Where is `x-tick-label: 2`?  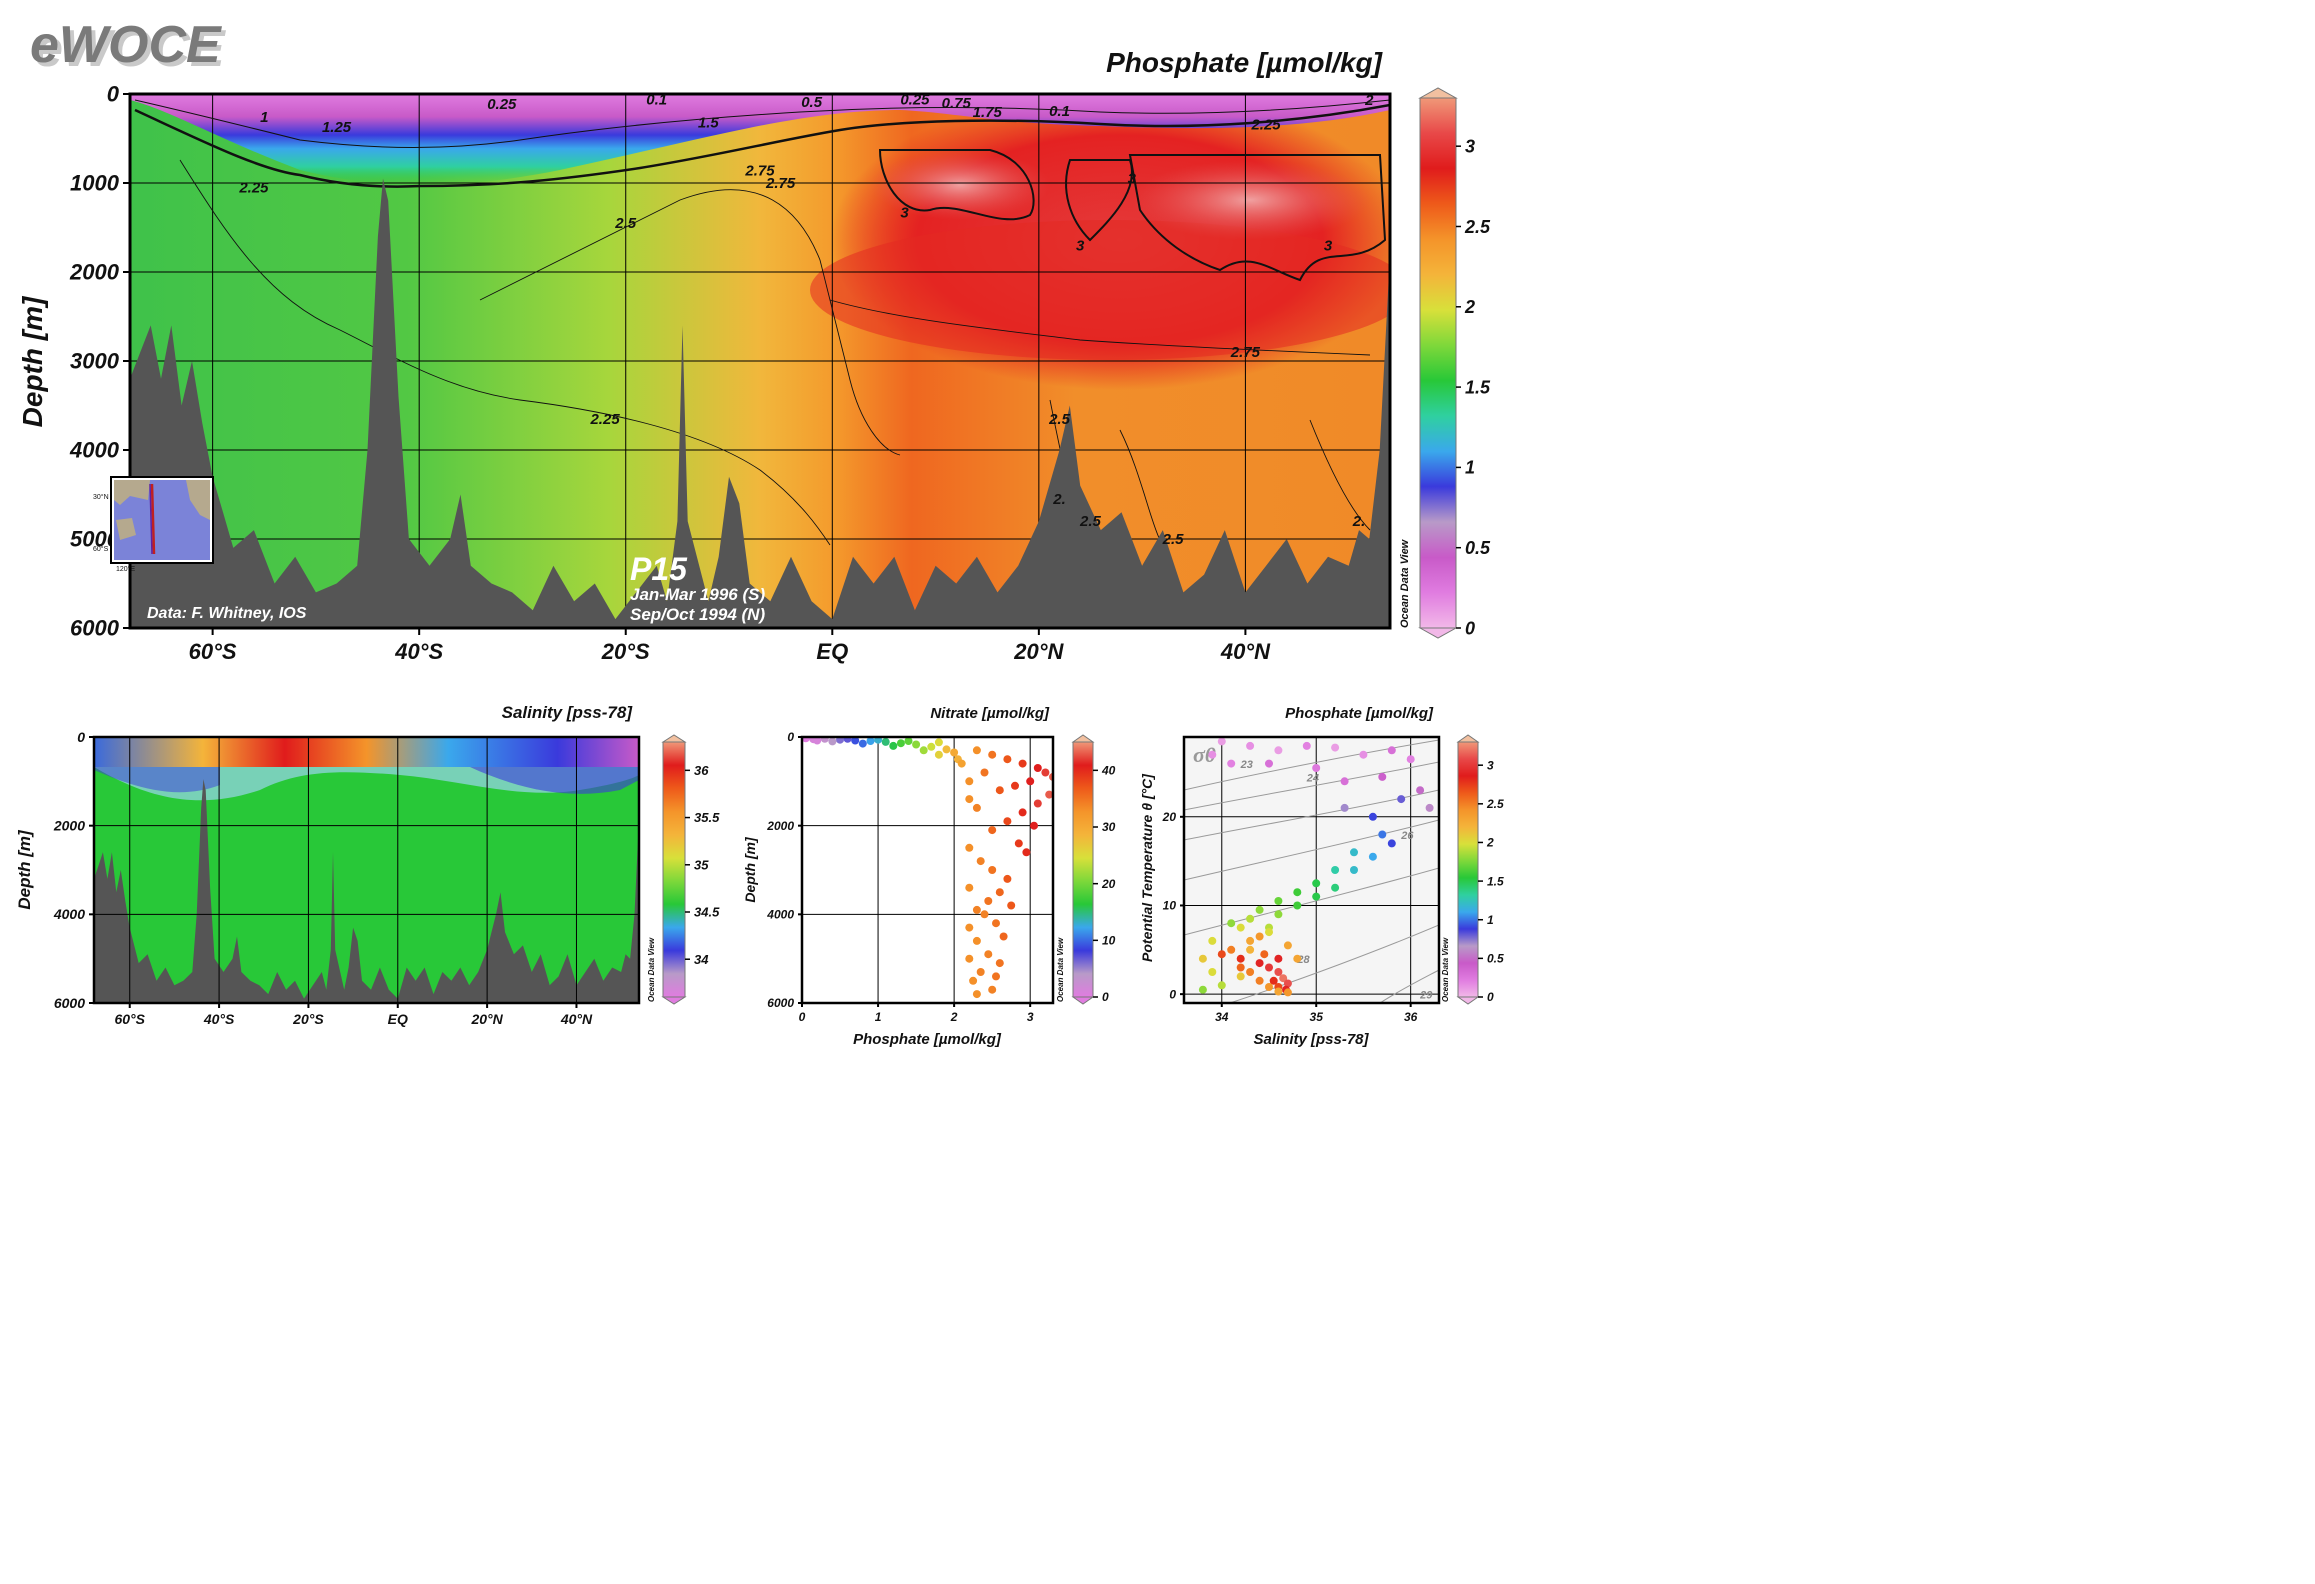
x-tick-label: 2 is located at coordinates (954, 1017).